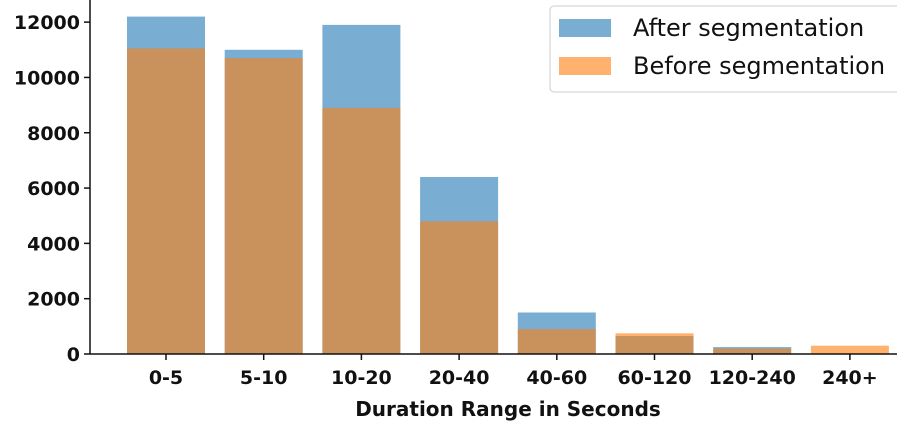 Image resolution: width=897 pixels, height=421 pixels. I want to click on x-tick-label: 60-120, so click(655, 378).